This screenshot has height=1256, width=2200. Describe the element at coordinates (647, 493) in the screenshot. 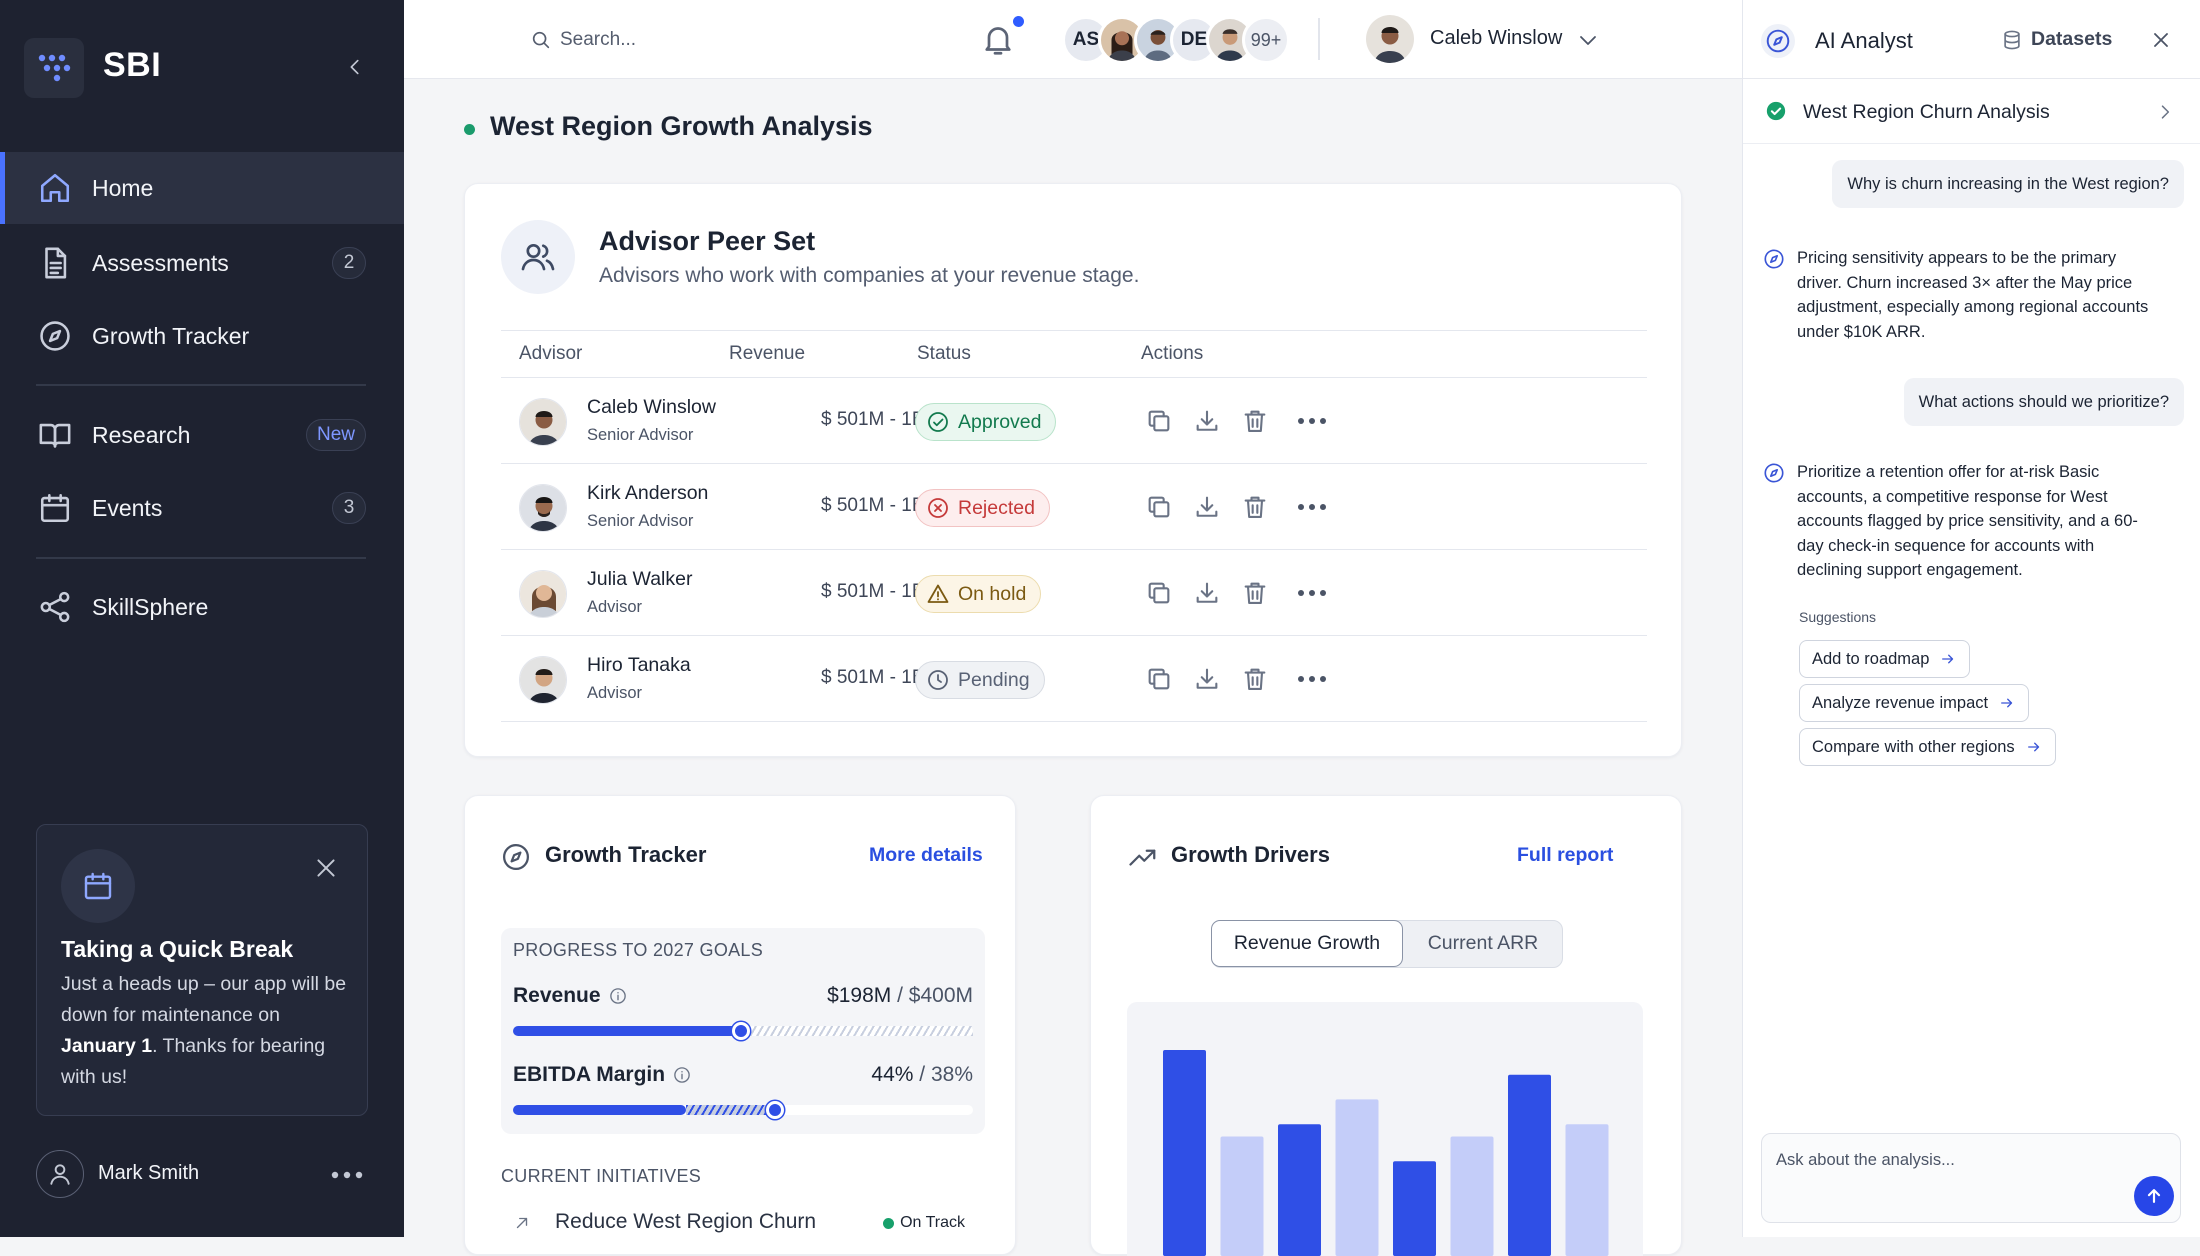

I see `advisor-name: Kirk Anderson` at that location.